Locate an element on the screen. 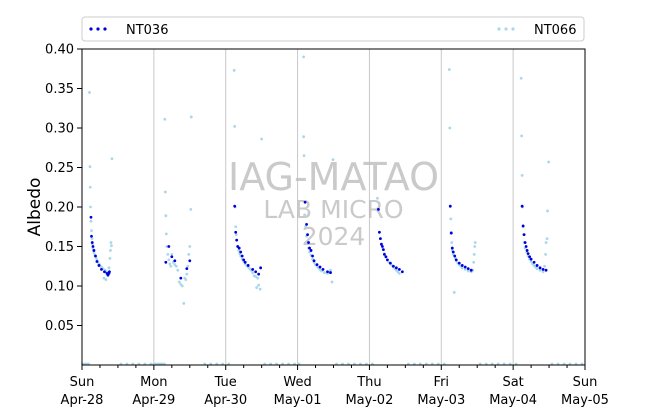 The width and height of the screenshot is (650, 413). x-tick-date-label: May-03 is located at coordinates (441, 400).